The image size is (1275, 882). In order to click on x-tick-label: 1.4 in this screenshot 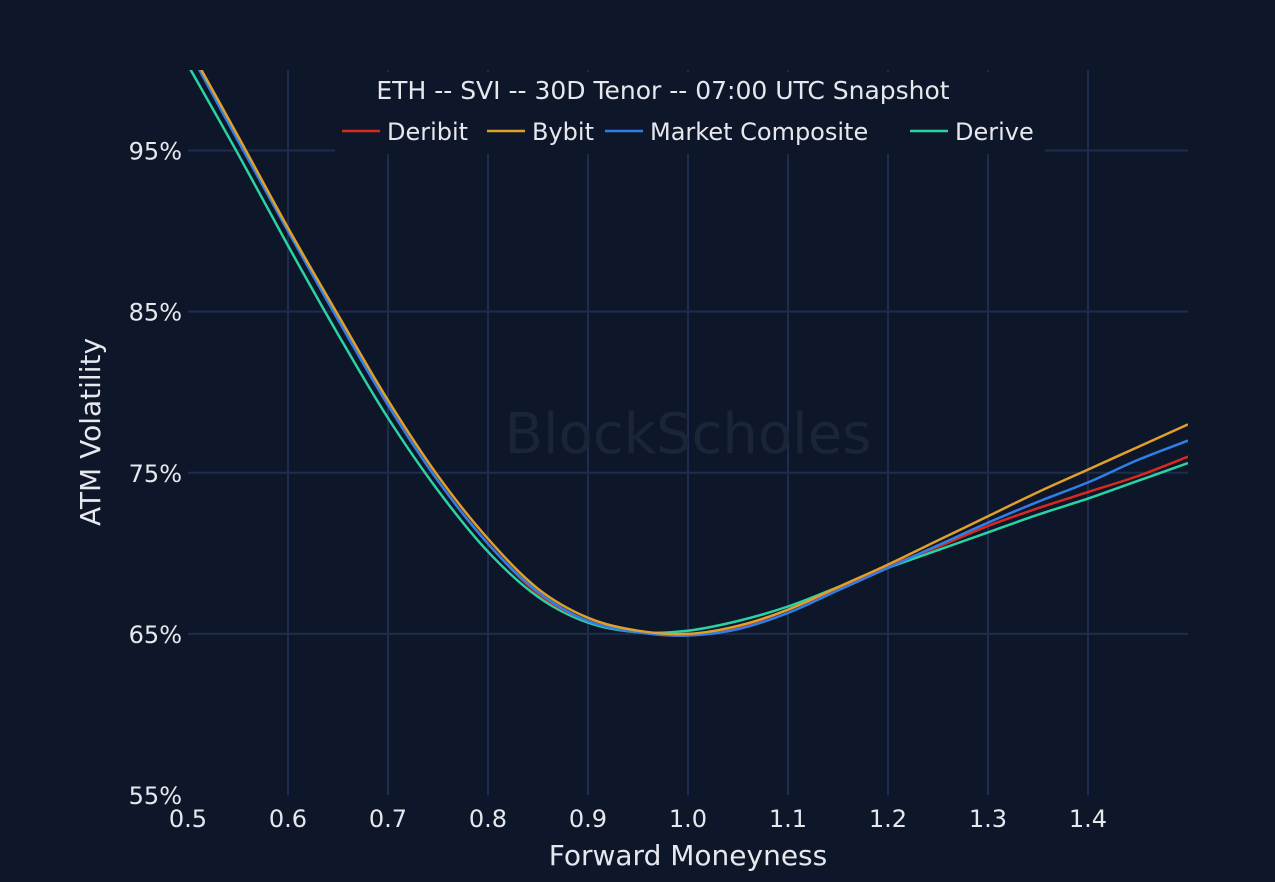, I will do `click(1088, 819)`.